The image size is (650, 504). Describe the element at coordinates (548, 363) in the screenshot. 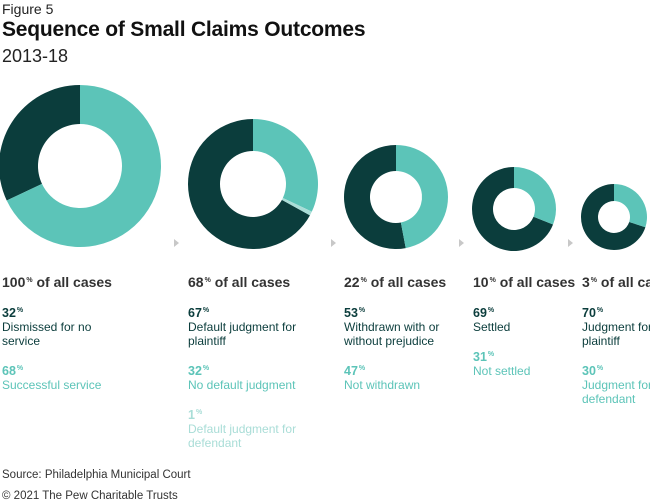

I see `stage-4-outcome-2: 31% Not settled` at that location.